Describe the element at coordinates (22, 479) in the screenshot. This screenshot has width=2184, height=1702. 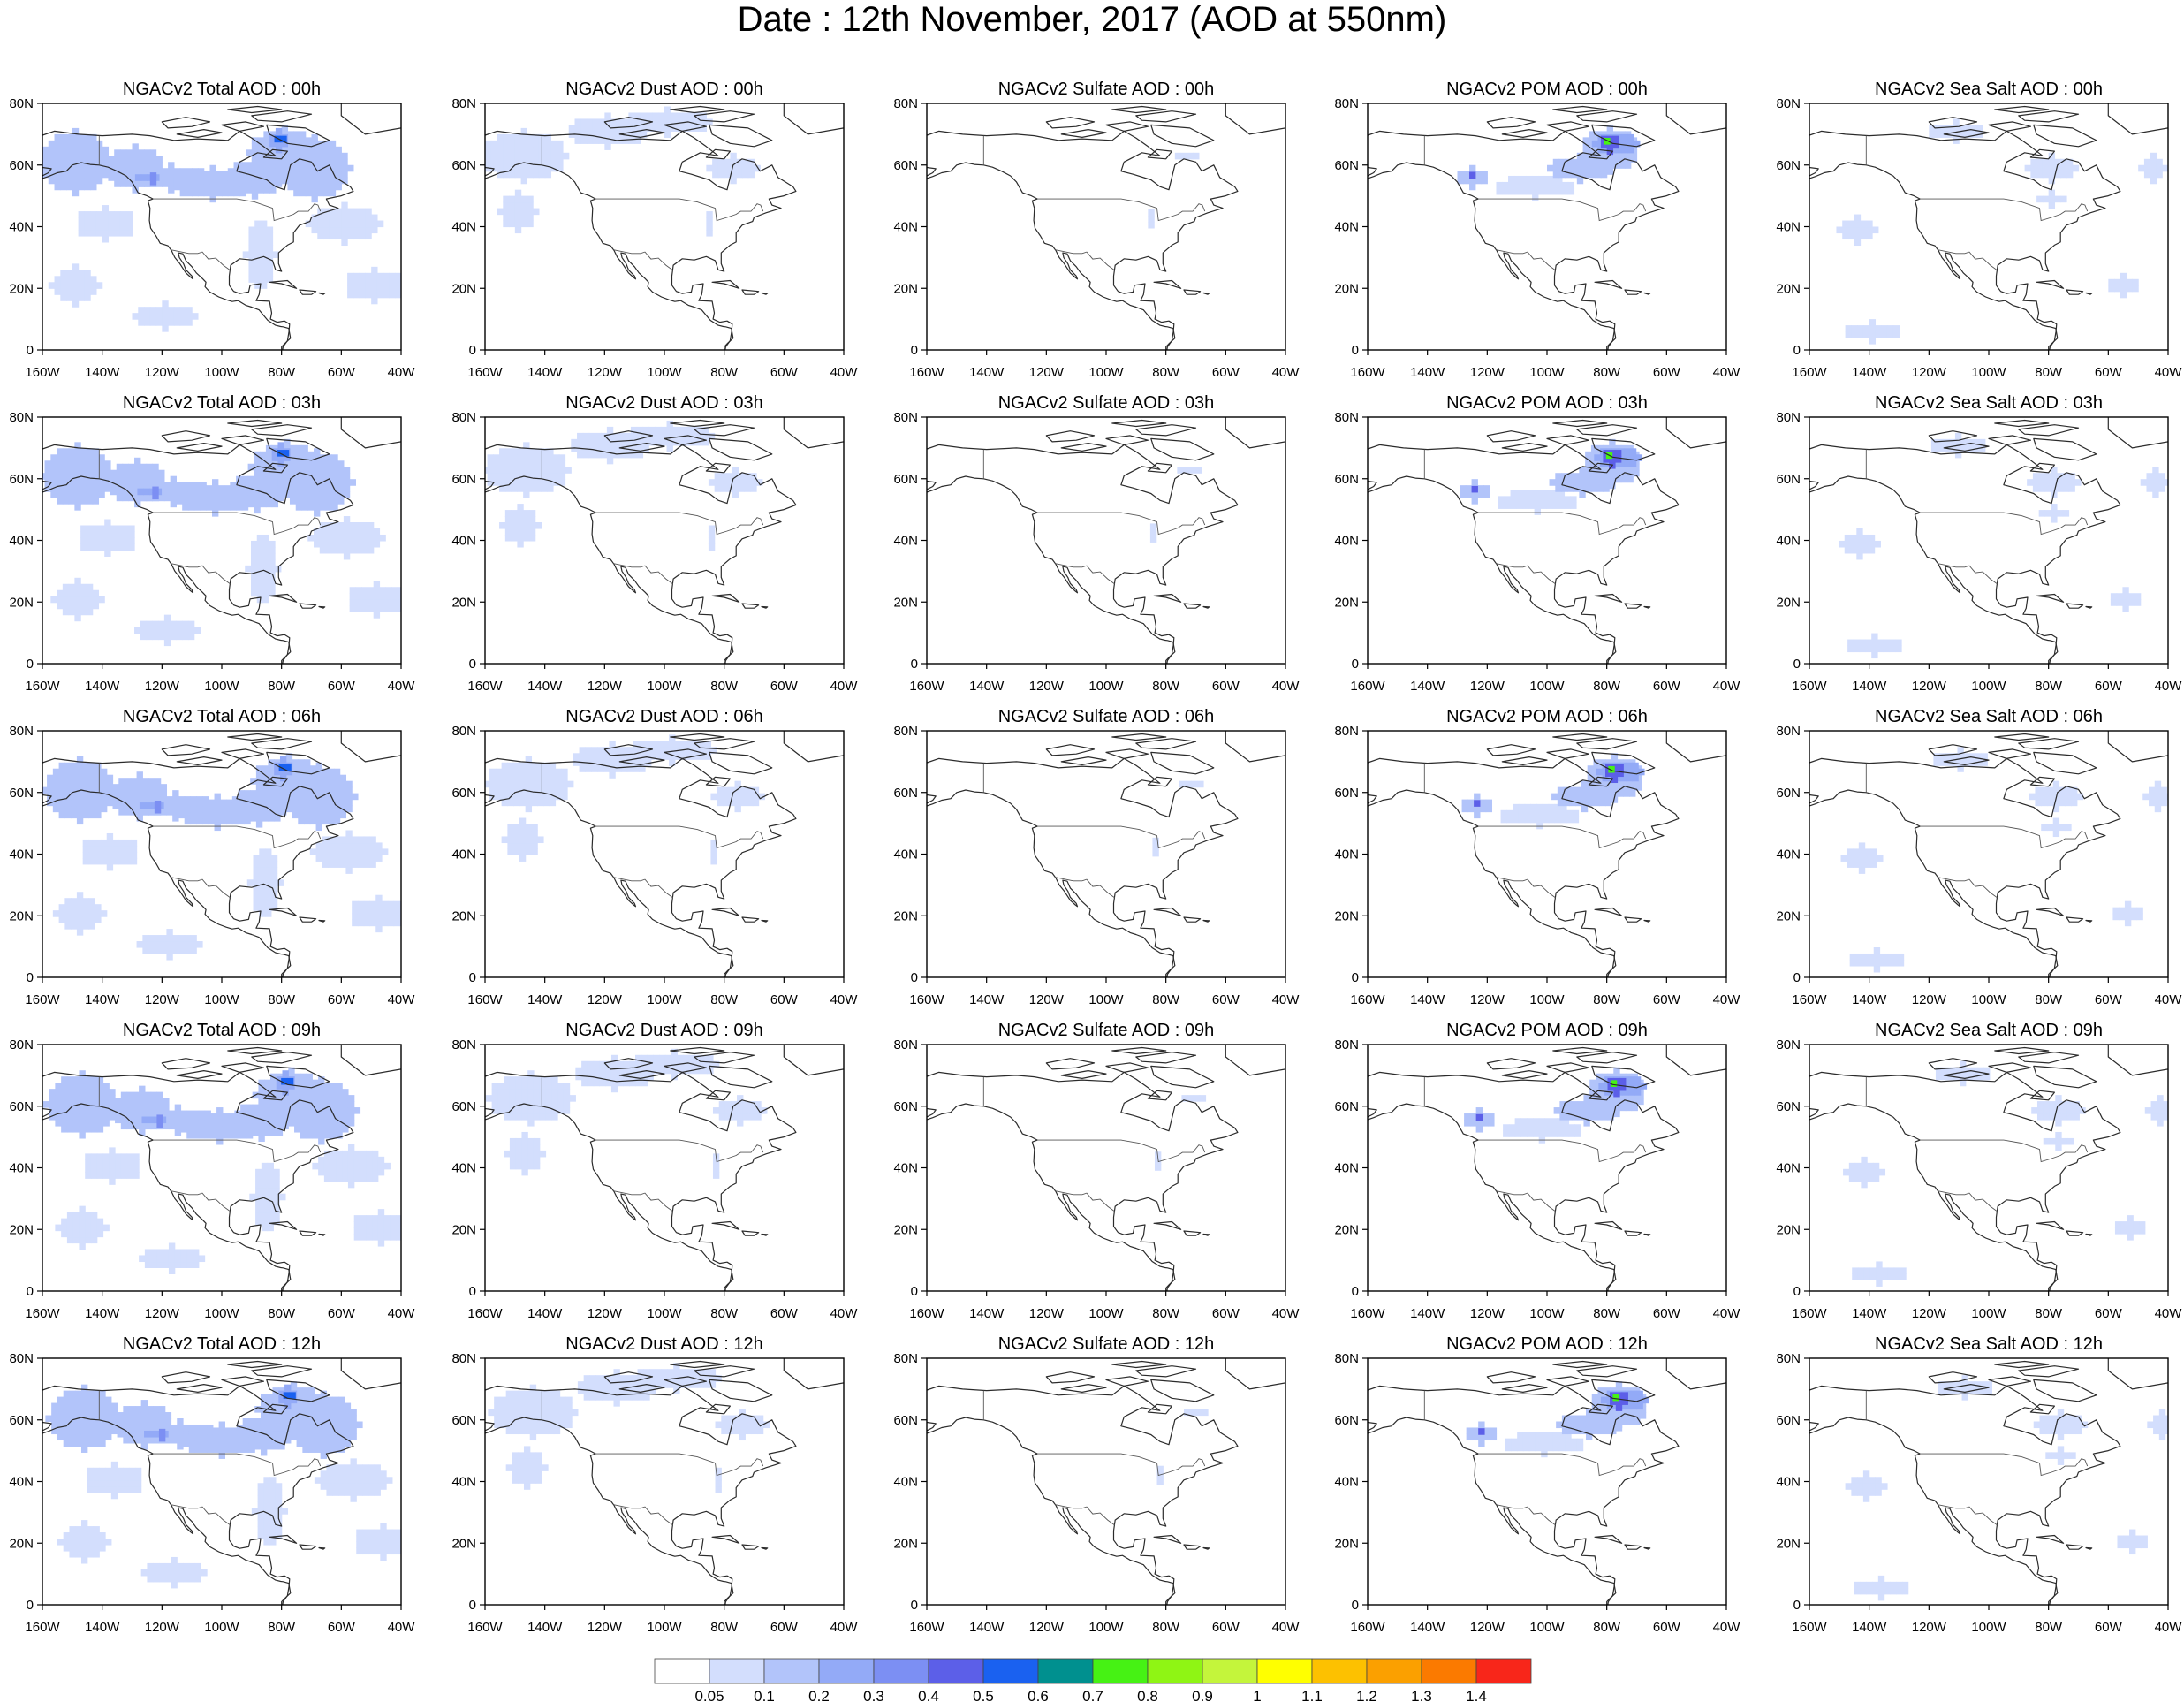
I see `y-tick-label: 60N` at that location.